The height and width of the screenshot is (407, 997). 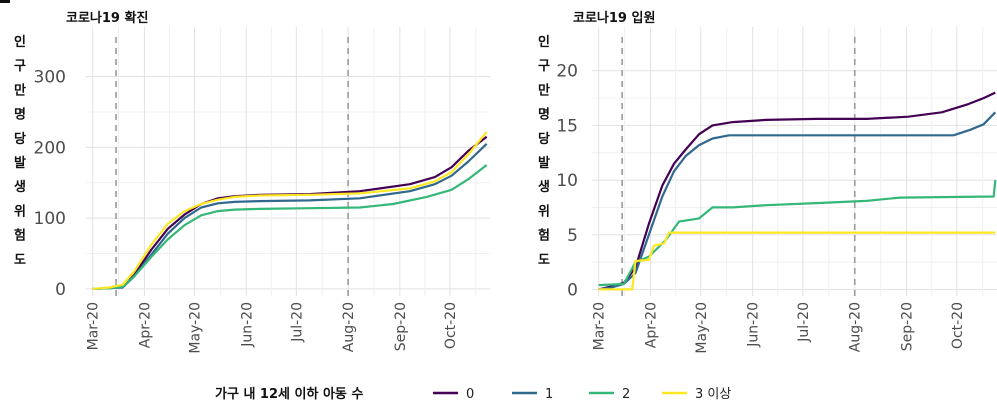 What do you see at coordinates (609, 394) in the screenshot?
I see `legend-item: 2` at bounding box center [609, 394].